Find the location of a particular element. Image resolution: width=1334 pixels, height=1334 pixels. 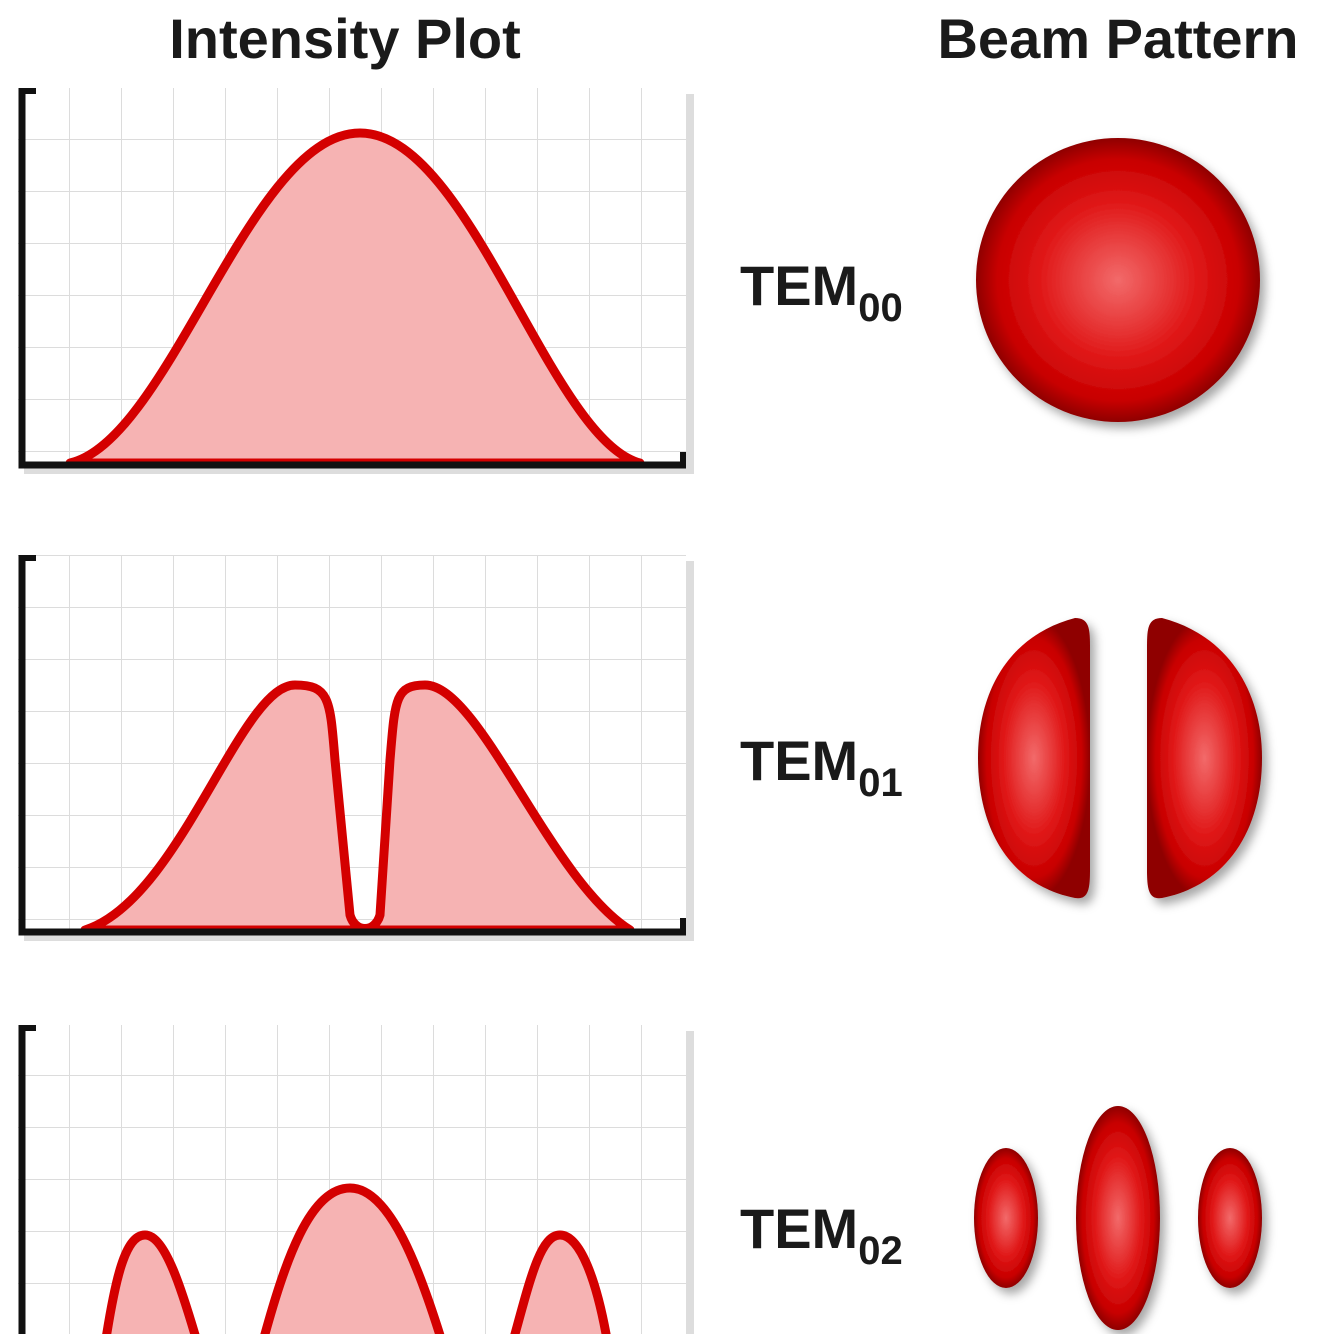

header: Beam Pattern is located at coordinates (1117, 38).